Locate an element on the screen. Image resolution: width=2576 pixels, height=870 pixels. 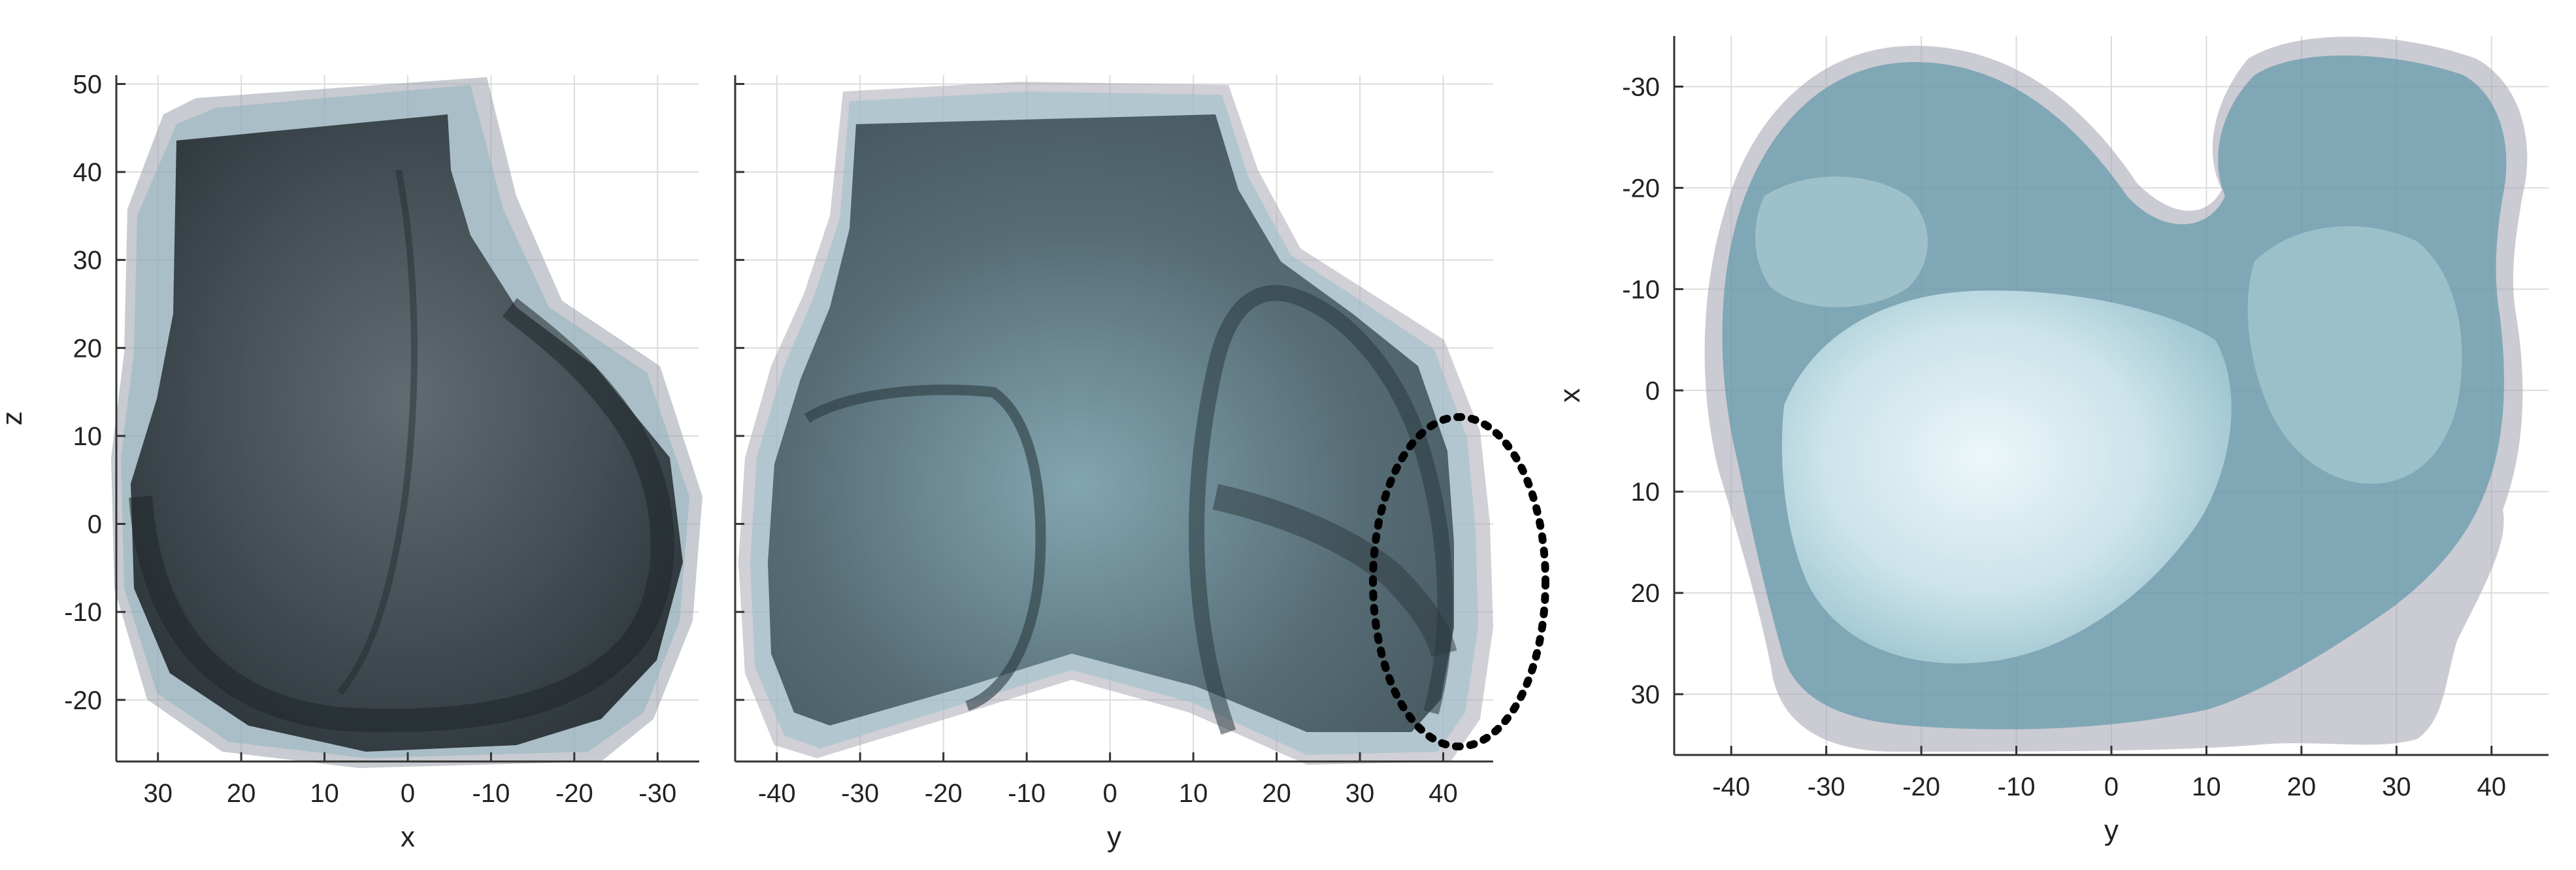
condyle-outline-lateral is located at coordinates (1321, 510).